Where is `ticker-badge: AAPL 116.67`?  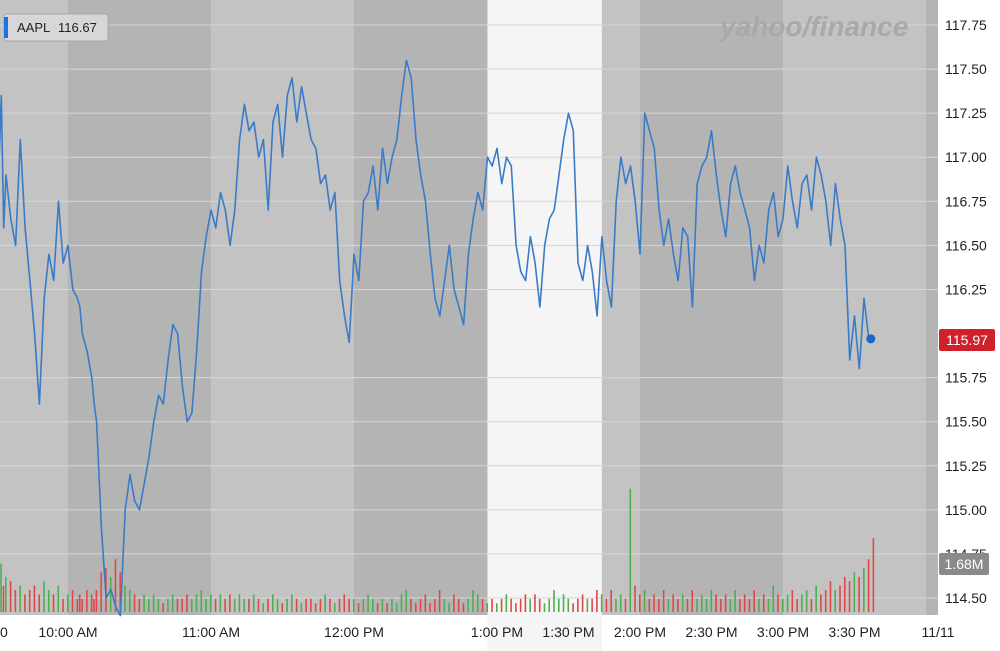 ticker-badge: AAPL 116.67 is located at coordinates (56, 27).